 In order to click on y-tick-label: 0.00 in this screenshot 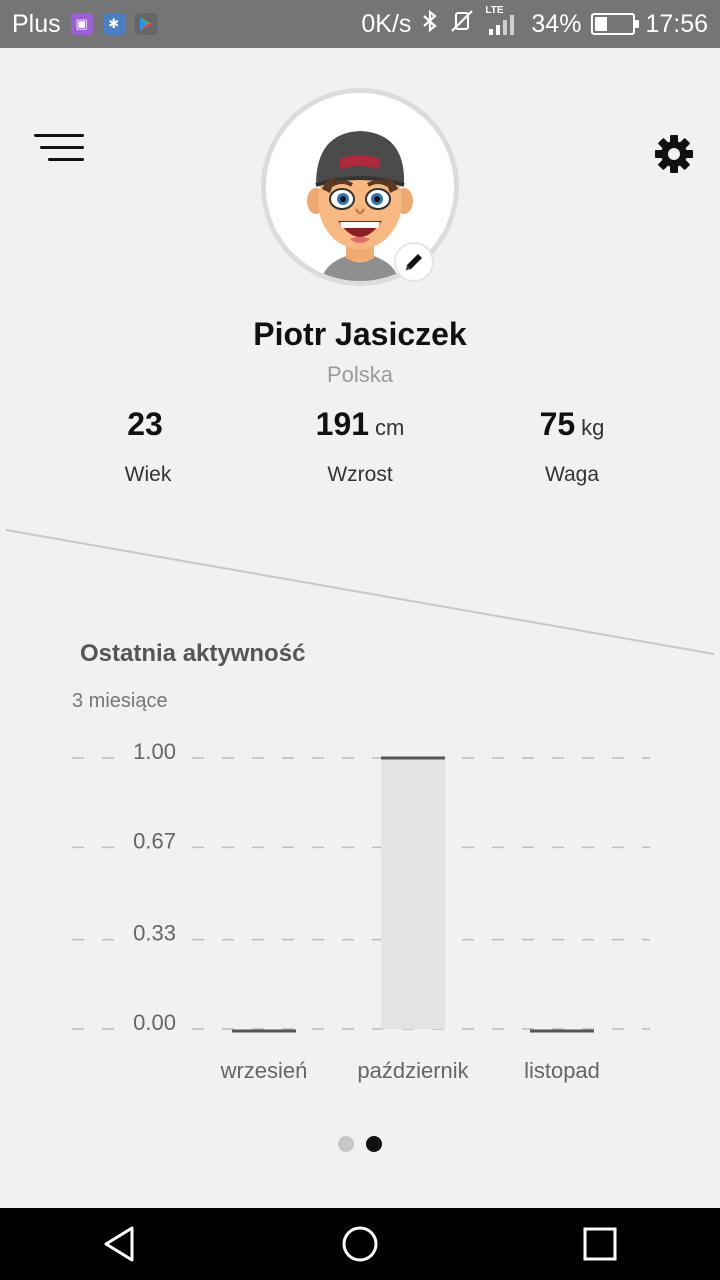, I will do `click(154, 1022)`.